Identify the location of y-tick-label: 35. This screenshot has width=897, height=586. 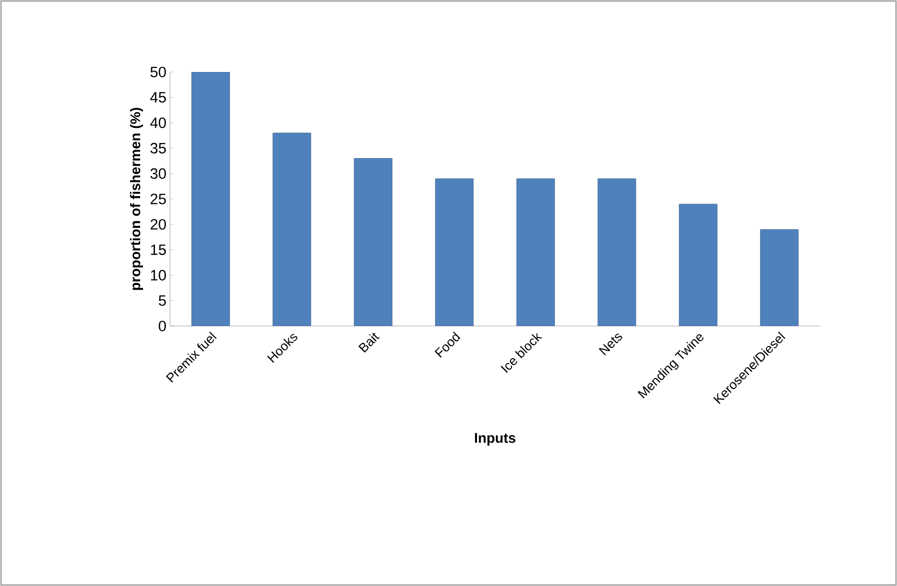
(158, 148).